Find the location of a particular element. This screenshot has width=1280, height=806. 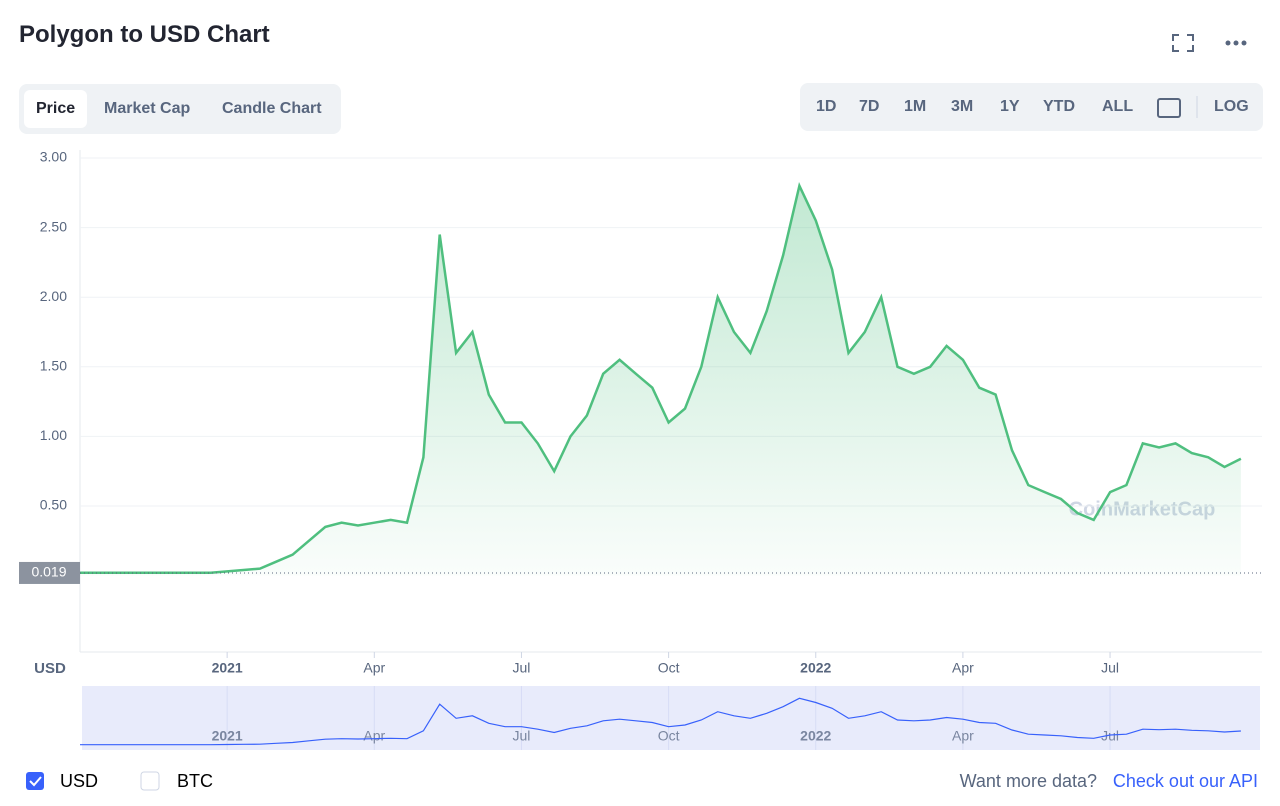

tab: Market Cap is located at coordinates (147, 108).